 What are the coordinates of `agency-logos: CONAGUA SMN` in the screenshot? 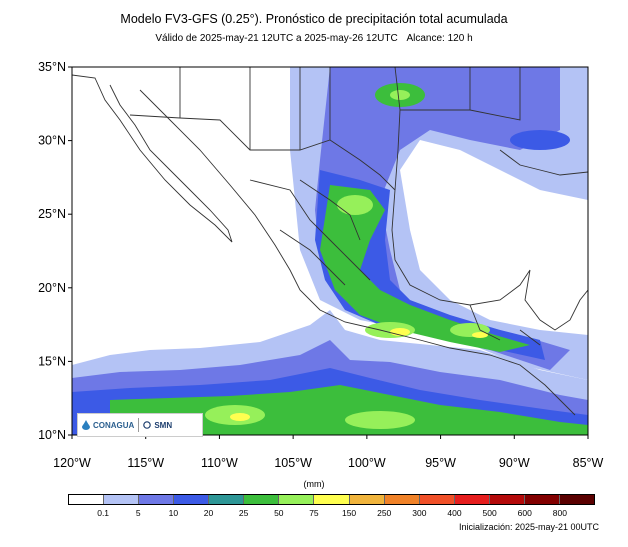 It's located at (140, 425).